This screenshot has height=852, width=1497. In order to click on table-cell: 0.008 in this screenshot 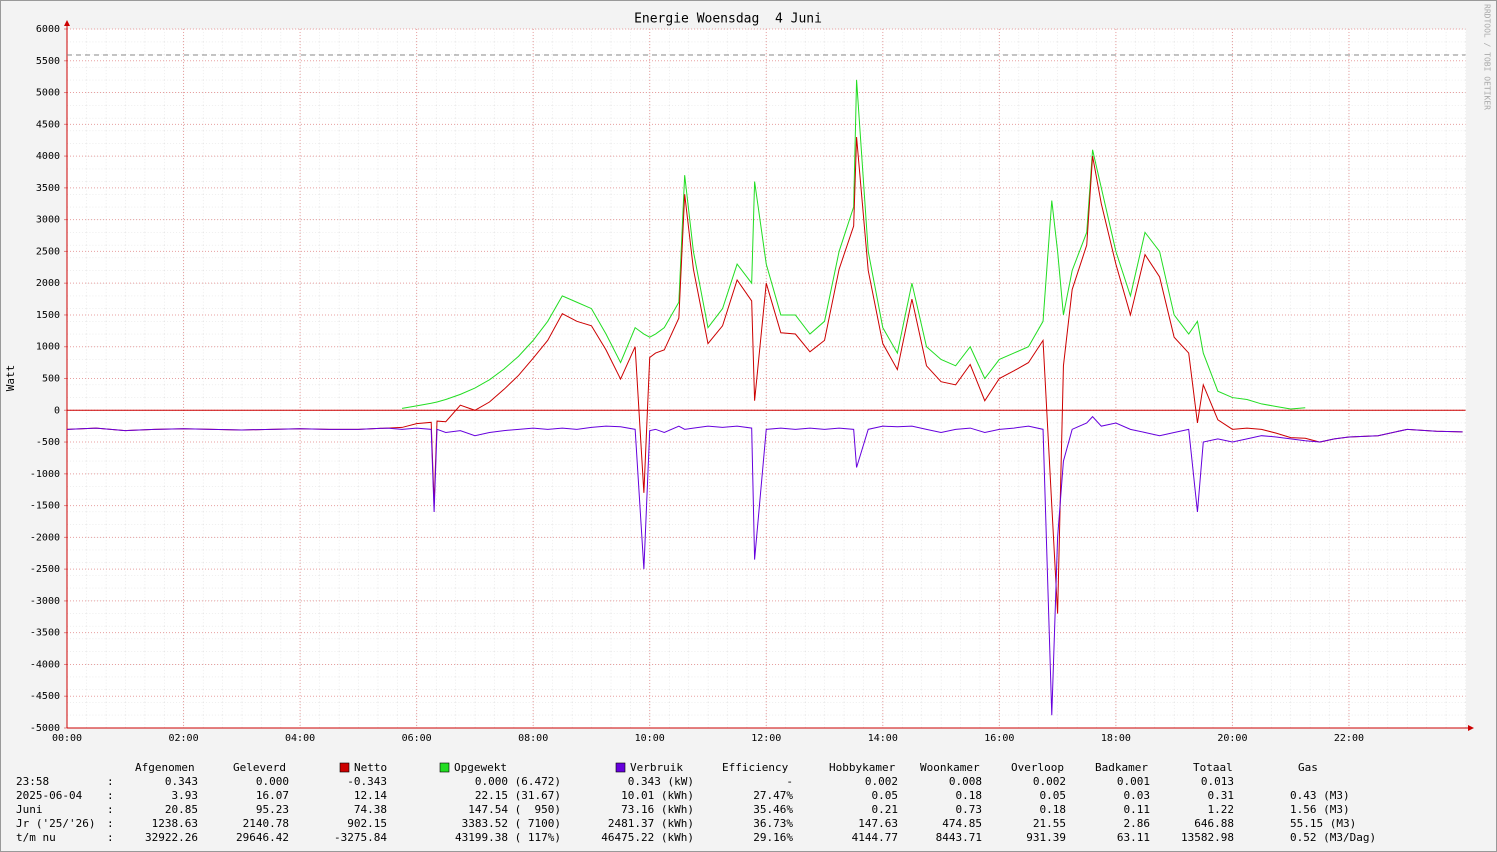, I will do `click(965, 781)`.